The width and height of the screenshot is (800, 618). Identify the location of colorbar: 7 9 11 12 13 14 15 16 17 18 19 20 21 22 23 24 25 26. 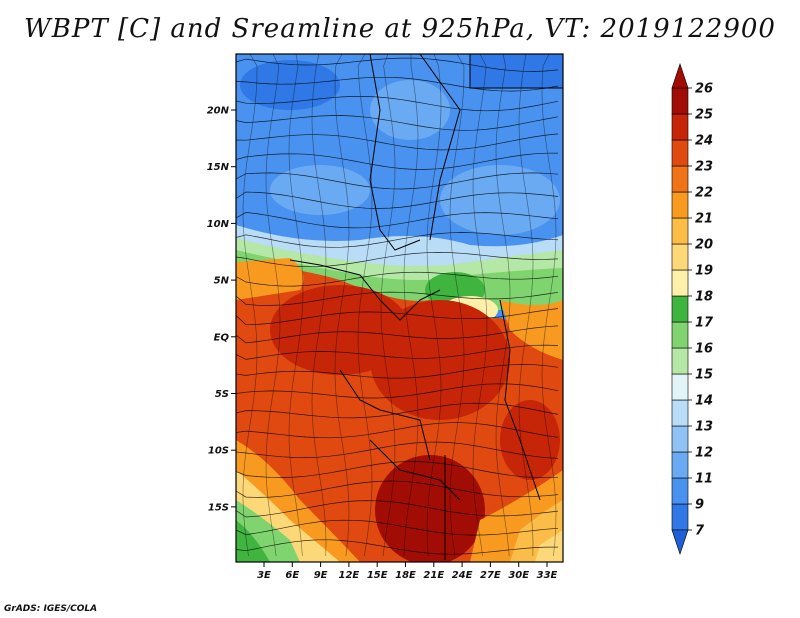
(692, 309).